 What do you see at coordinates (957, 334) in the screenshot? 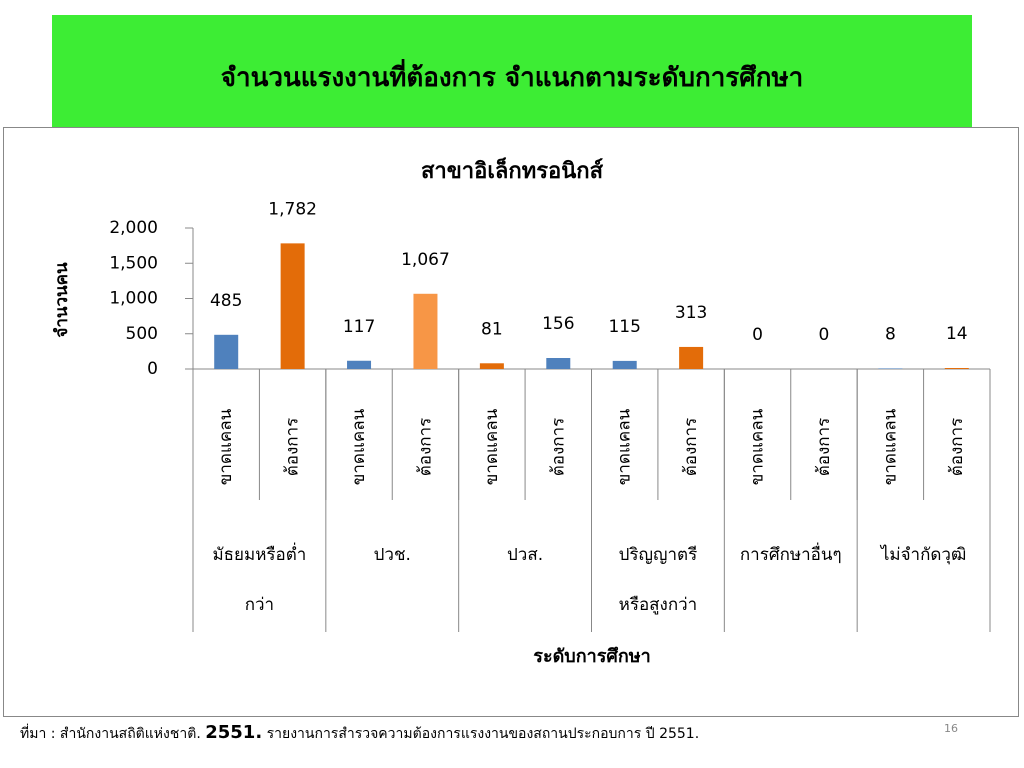
I see `data-label: 14` at bounding box center [957, 334].